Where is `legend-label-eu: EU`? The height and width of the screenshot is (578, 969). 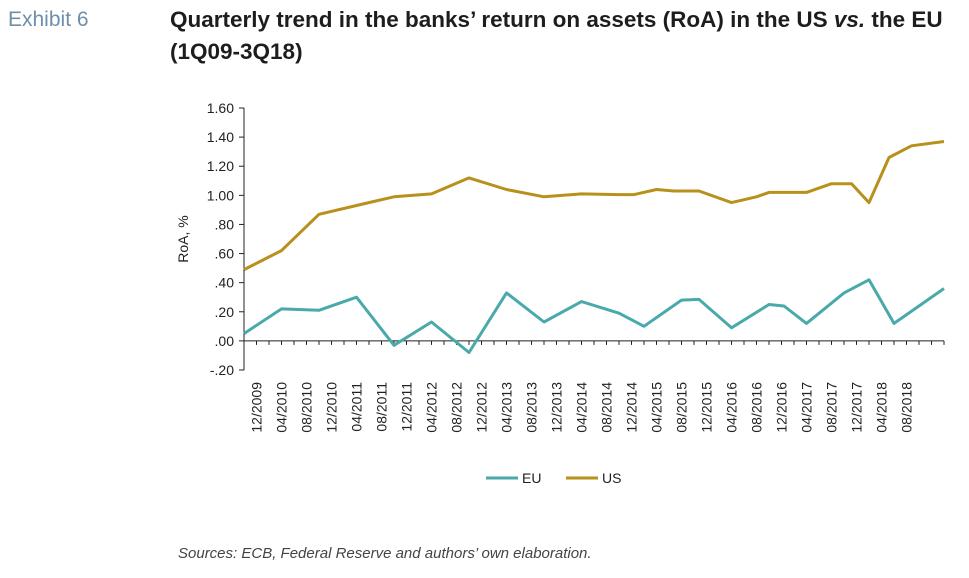 legend-label-eu: EU is located at coordinates (531, 478).